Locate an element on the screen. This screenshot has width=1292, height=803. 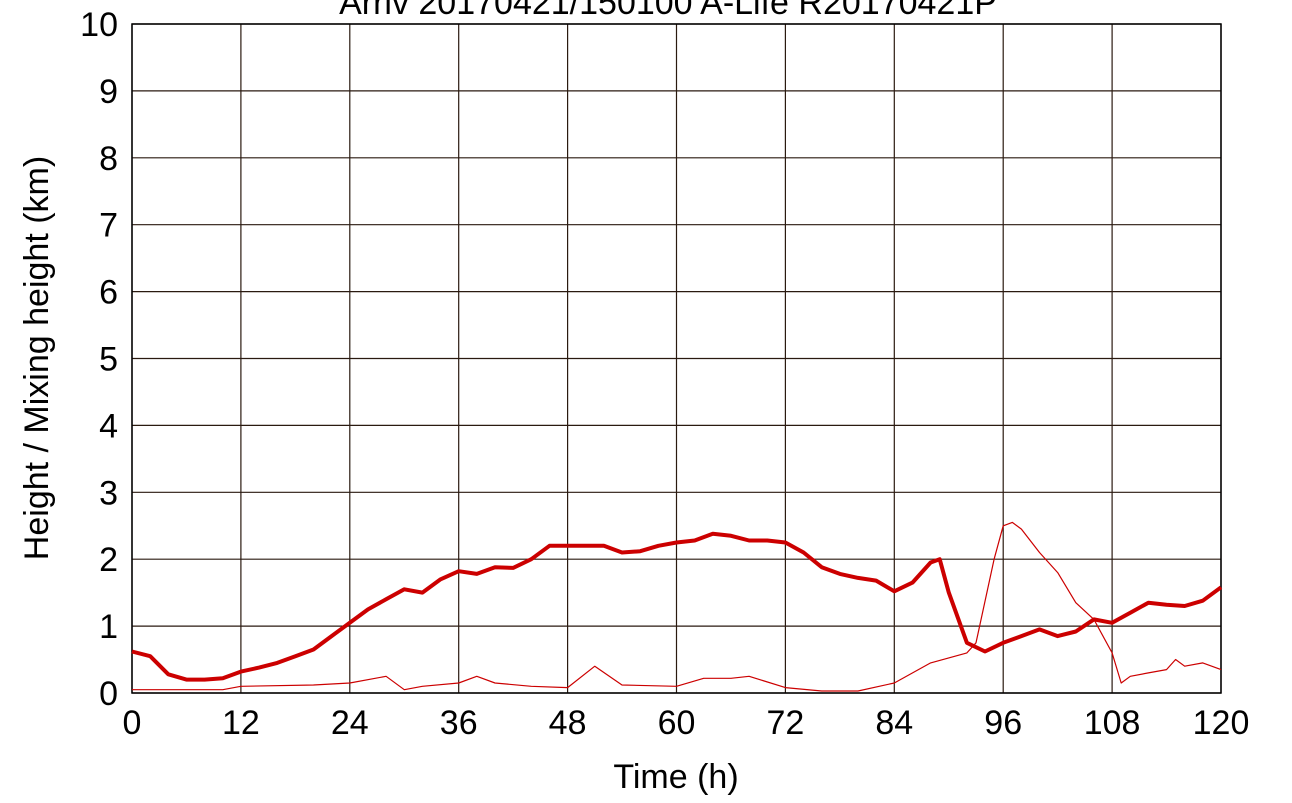
x-tick-label: 12 is located at coordinates (241, 723).